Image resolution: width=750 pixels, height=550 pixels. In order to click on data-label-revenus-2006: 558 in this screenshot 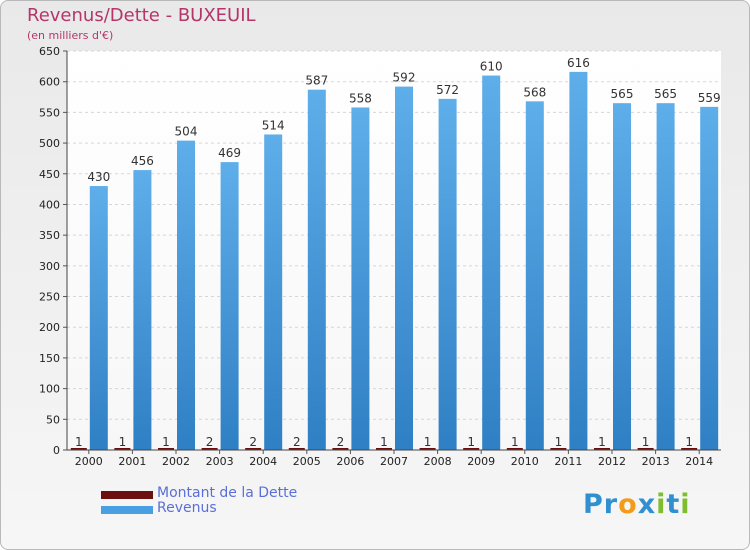, I will do `click(360, 98)`.